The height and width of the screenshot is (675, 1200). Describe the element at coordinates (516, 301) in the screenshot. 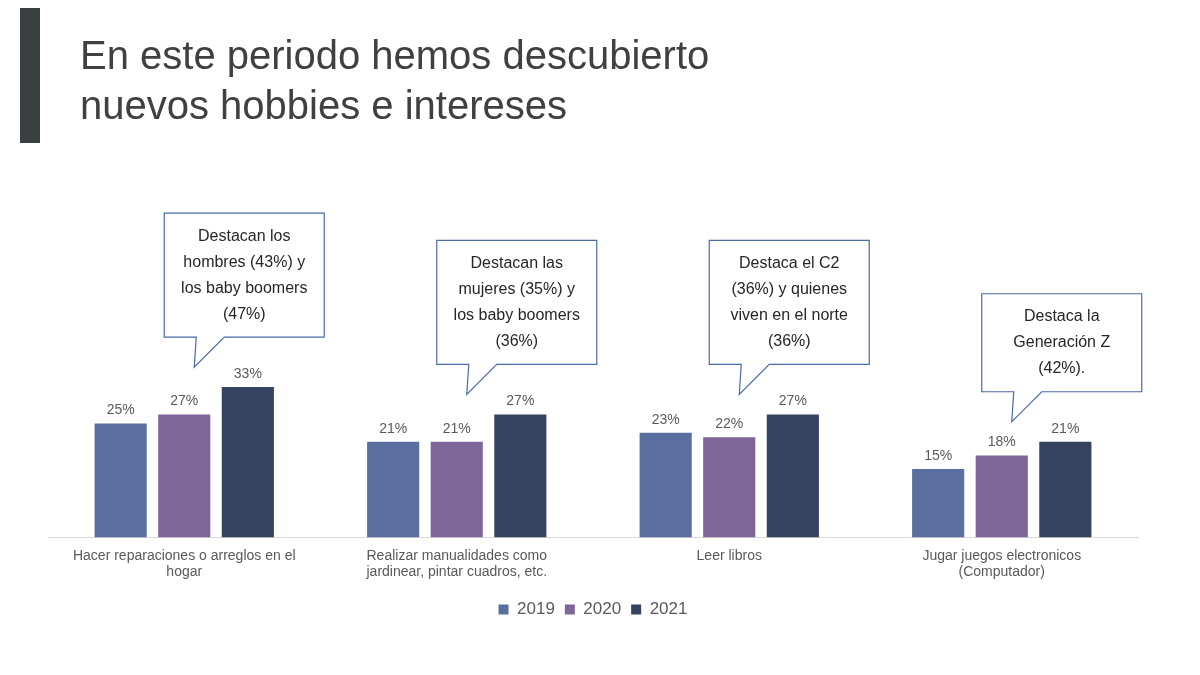

I see `text: Destacan las mujeres (35%) y los baby boomers (36%)` at that location.